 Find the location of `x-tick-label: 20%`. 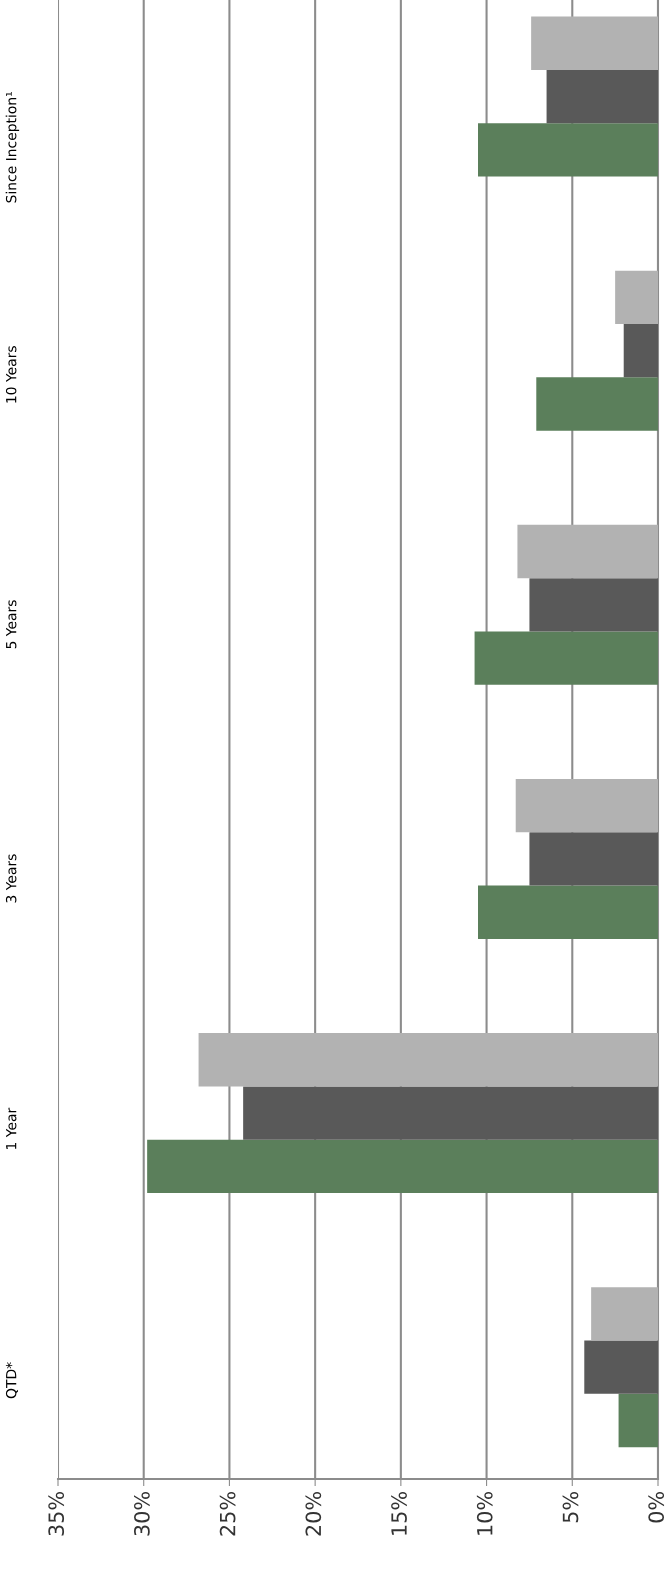

x-tick-label: 20% is located at coordinates (313, 1513).